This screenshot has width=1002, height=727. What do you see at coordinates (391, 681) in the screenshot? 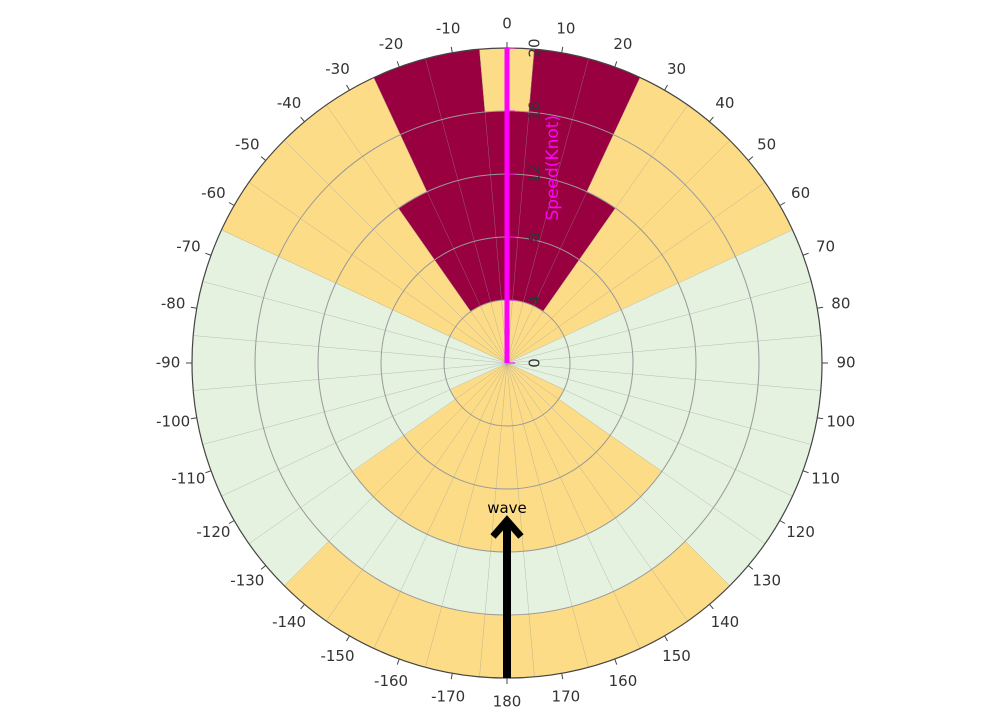
I see `angular-tick-label: -160` at bounding box center [391, 681].